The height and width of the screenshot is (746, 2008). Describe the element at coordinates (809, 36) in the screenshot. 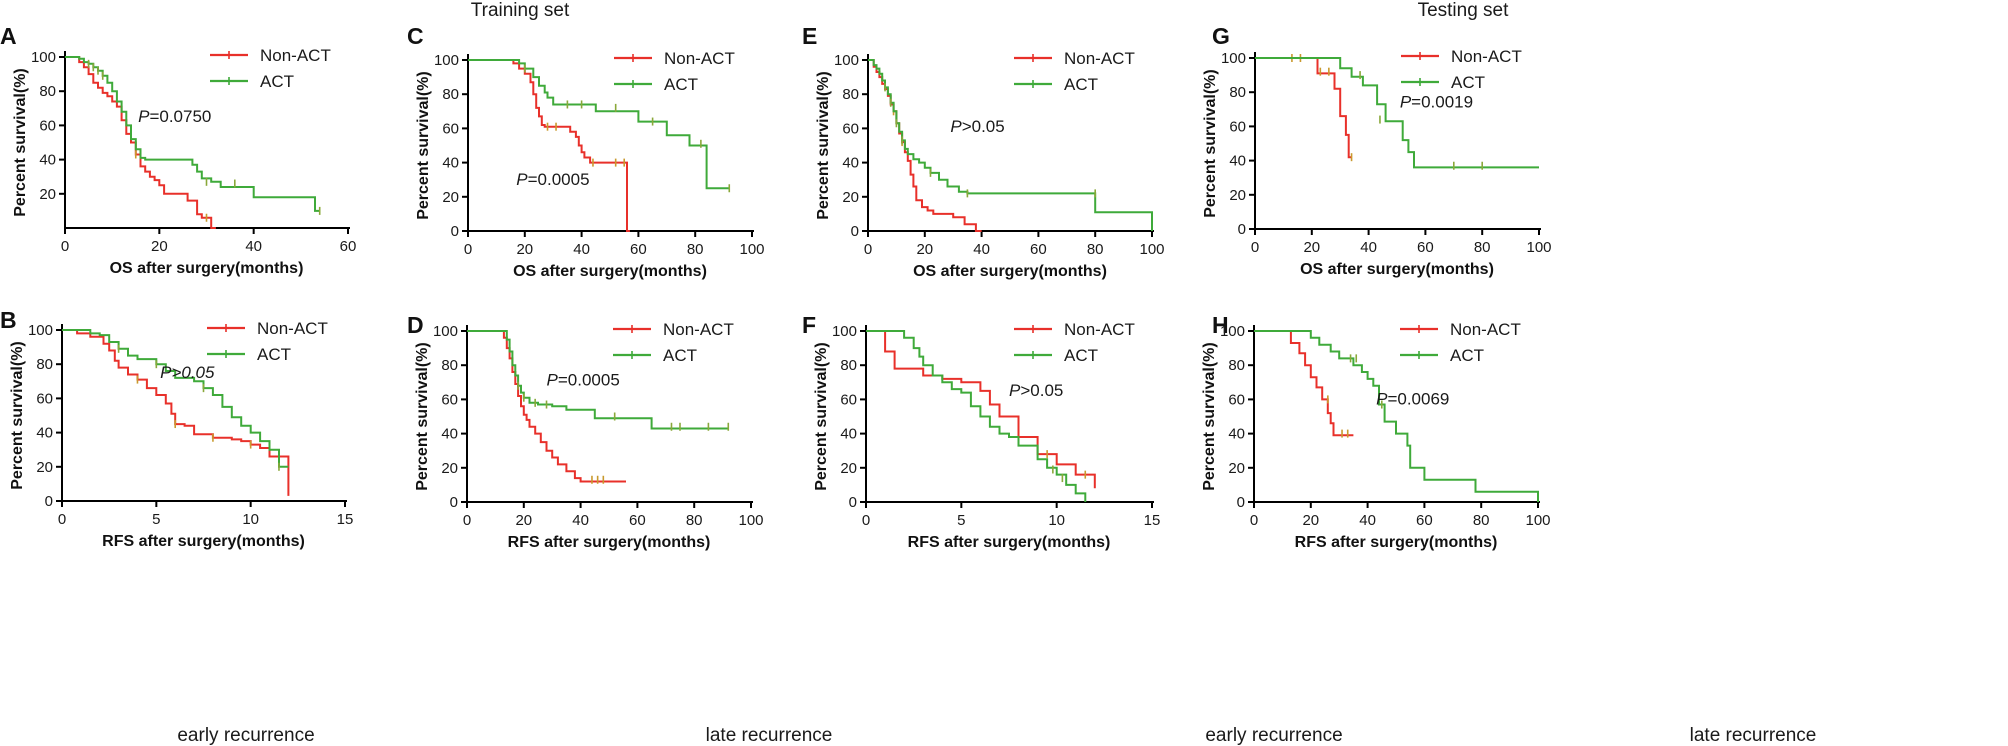

I see `panel-label-e: E` at that location.